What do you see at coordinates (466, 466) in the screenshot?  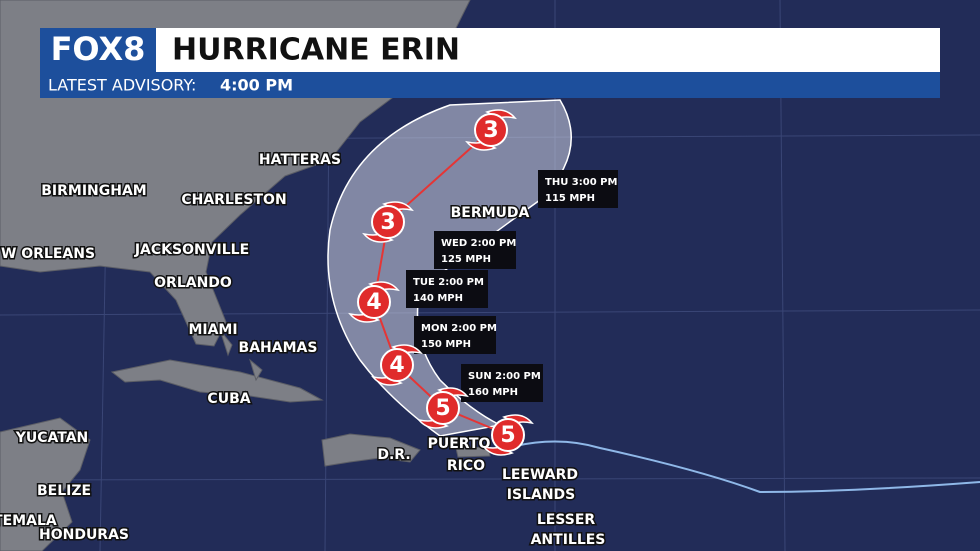 I see `place-label: RICO` at bounding box center [466, 466].